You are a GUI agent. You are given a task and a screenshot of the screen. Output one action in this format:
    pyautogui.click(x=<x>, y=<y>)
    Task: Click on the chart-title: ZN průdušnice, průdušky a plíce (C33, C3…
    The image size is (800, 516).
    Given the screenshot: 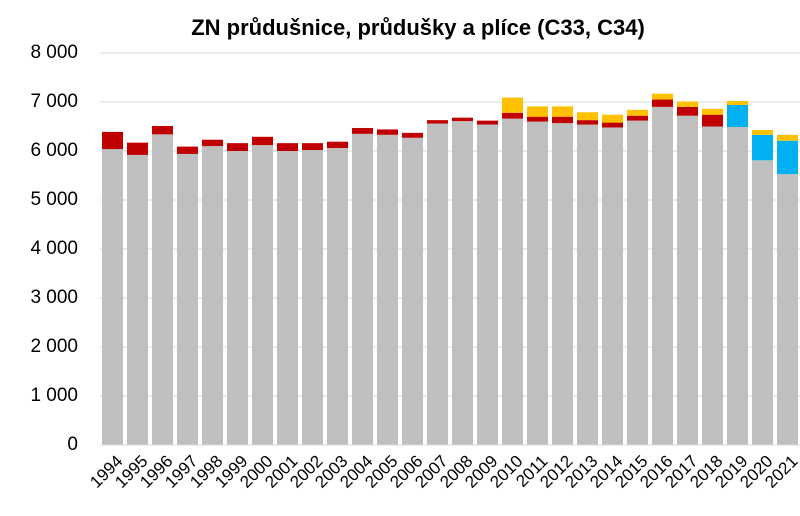 What is the action you would take?
    pyautogui.click(x=418, y=27)
    